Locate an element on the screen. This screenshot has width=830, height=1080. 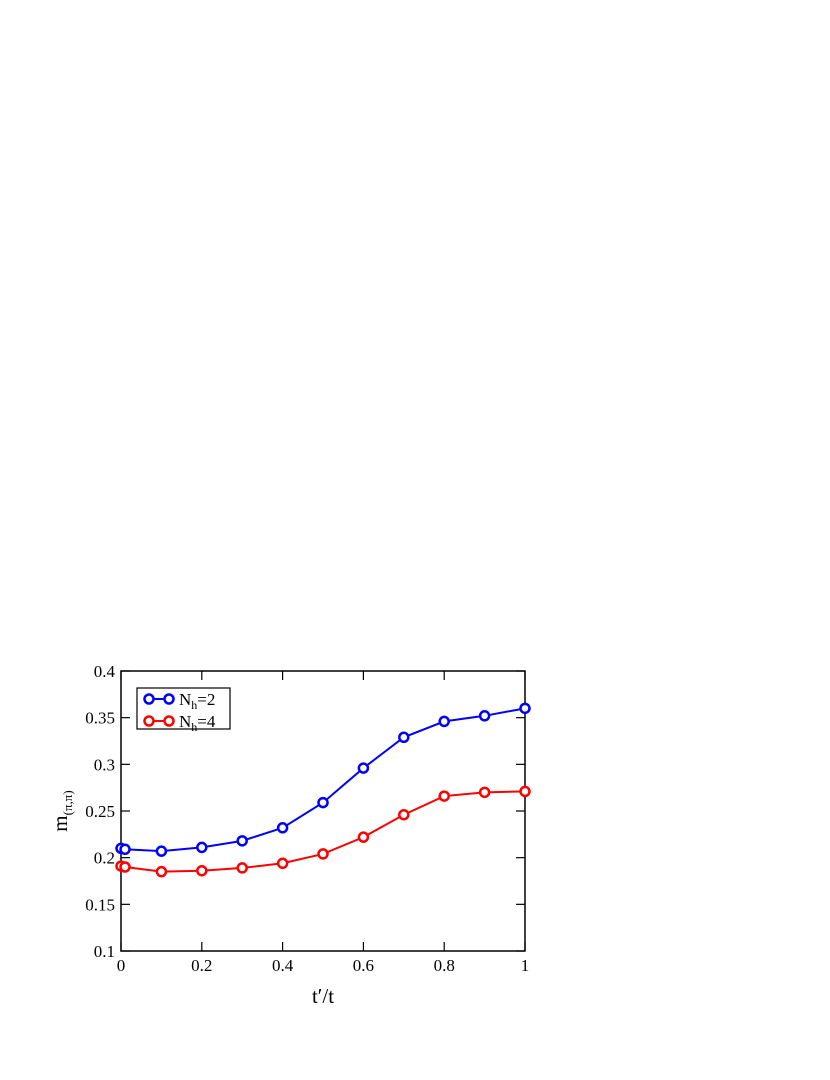
y-tick-label: 0.3 is located at coordinates (104, 764).